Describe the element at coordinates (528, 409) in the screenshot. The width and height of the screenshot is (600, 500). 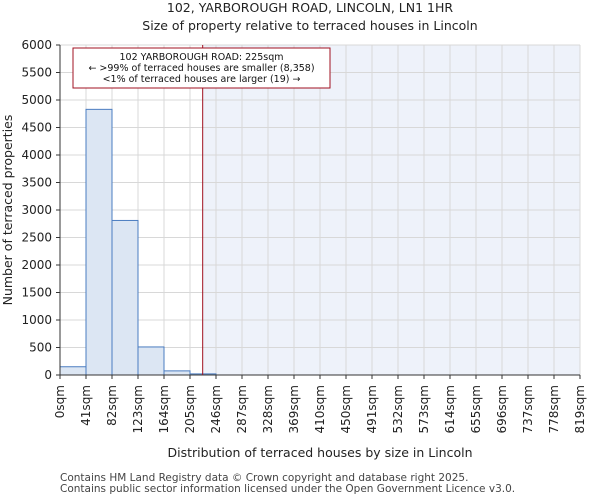
I see `x-tick-label-18: 737sqm` at that location.